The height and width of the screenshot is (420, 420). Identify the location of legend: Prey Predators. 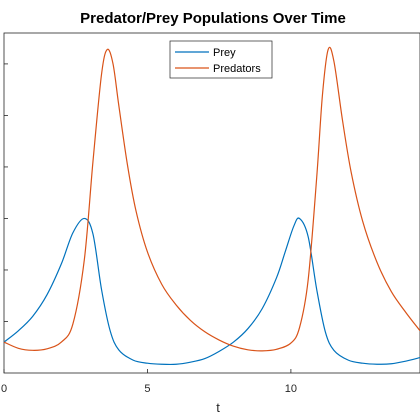
(221, 59).